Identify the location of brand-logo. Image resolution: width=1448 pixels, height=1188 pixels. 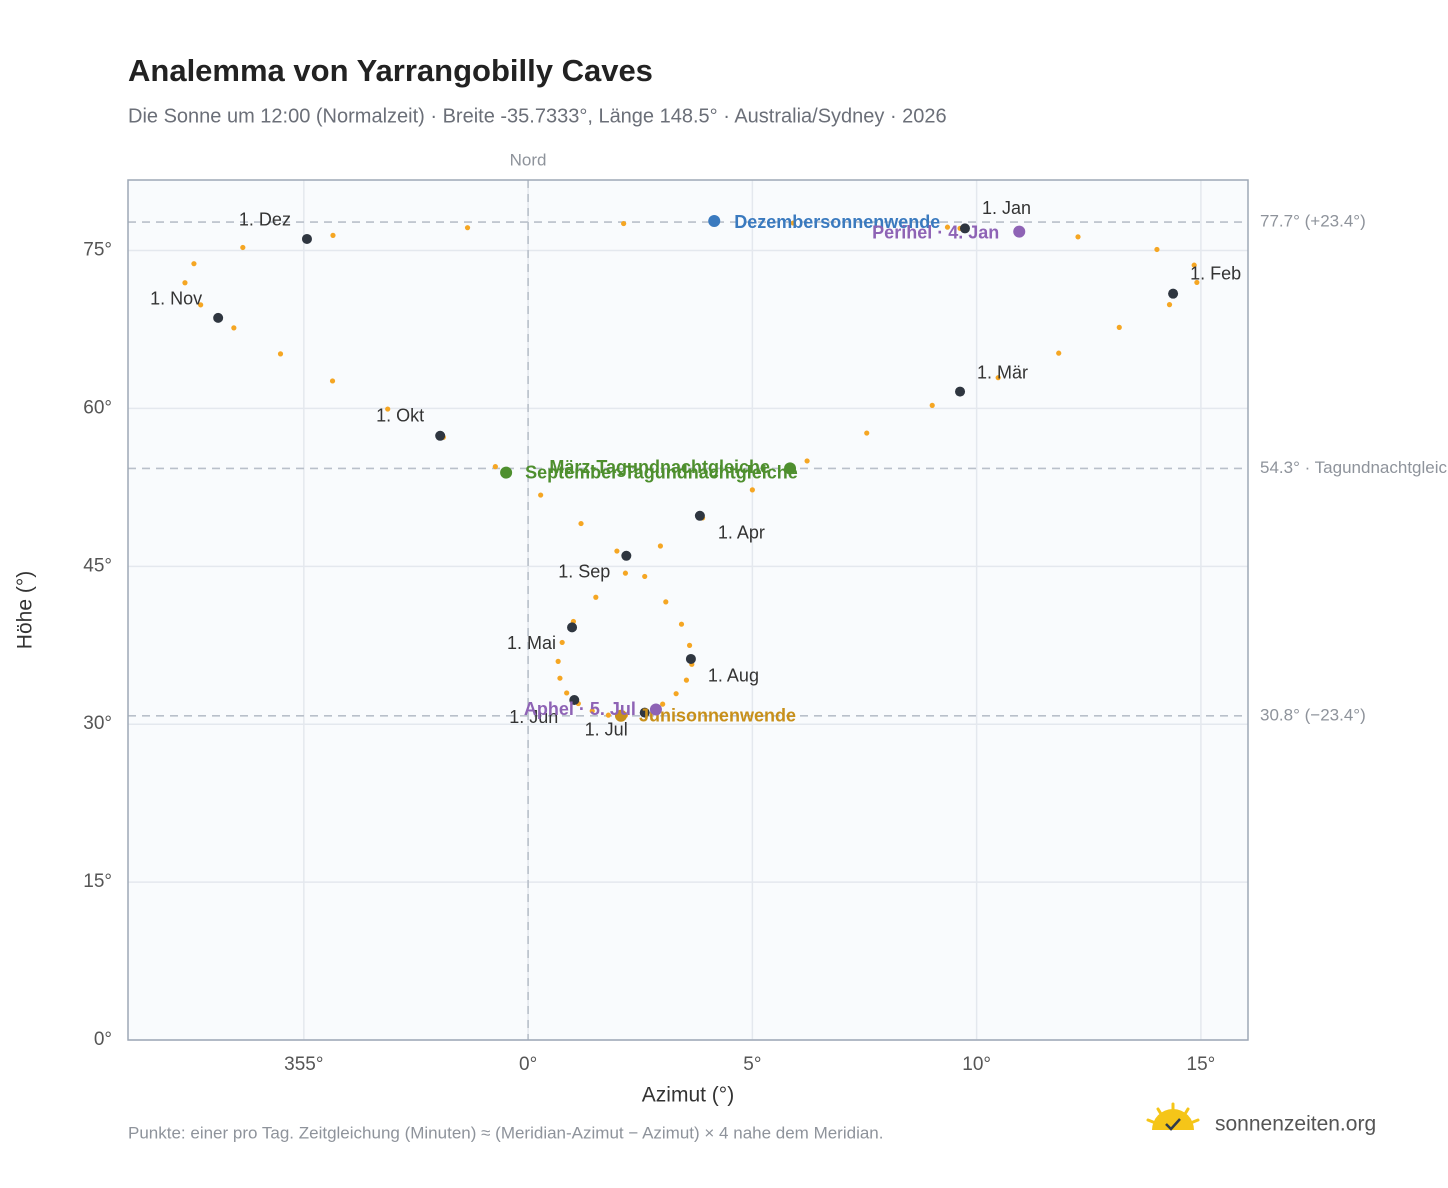
(1173, 1116).